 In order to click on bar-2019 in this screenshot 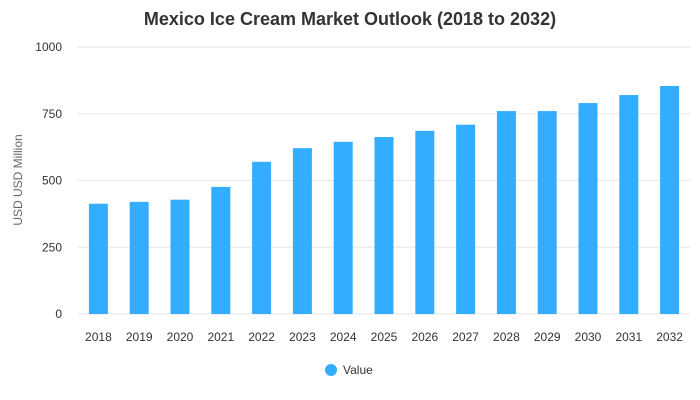, I will do `click(139, 257)`.